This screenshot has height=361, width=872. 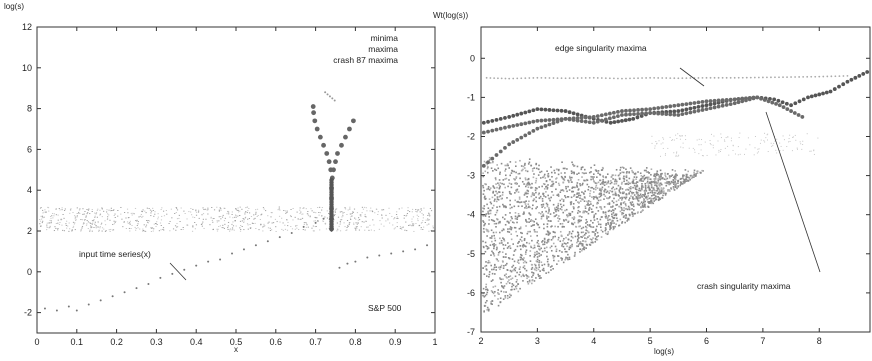 I want to click on crash-87-maxima-point, so click(x=329, y=162).